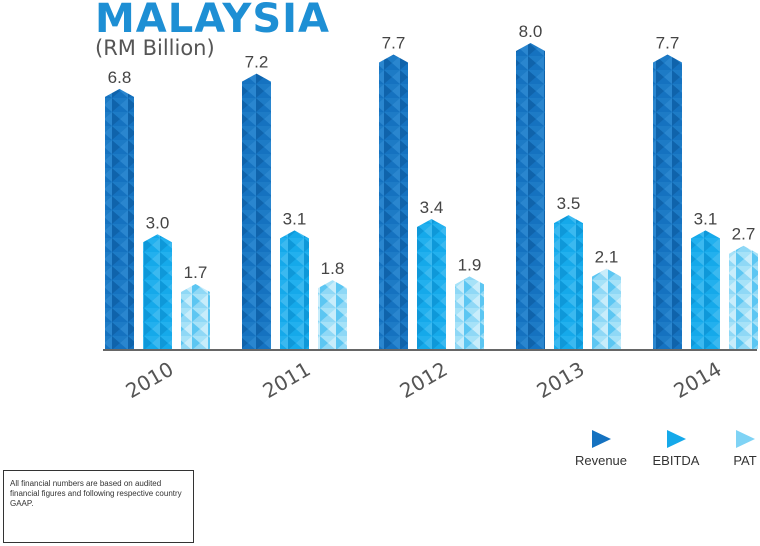 This screenshot has width=760, height=546. What do you see at coordinates (333, 268) in the screenshot?
I see `data-label-pat-2011: 1.8` at bounding box center [333, 268].